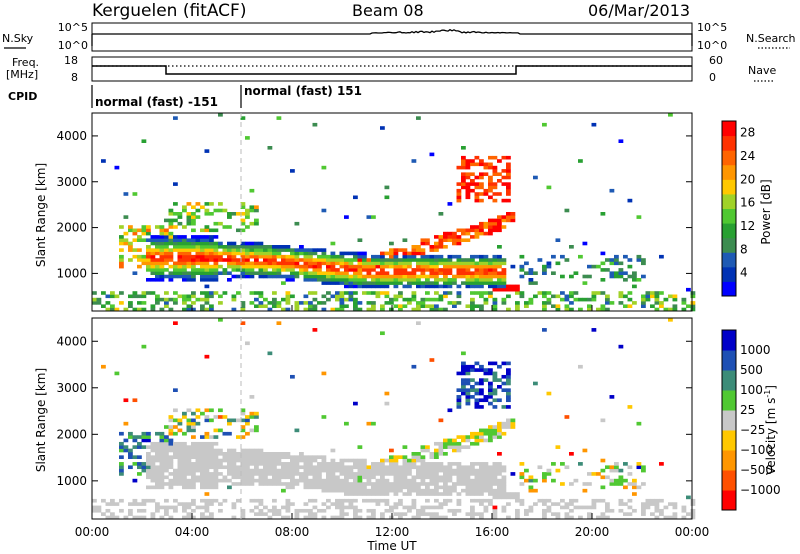 The width and height of the screenshot is (800, 554). Describe the element at coordinates (22, 96) in the screenshot. I see `cpid-label: CPID` at that location.